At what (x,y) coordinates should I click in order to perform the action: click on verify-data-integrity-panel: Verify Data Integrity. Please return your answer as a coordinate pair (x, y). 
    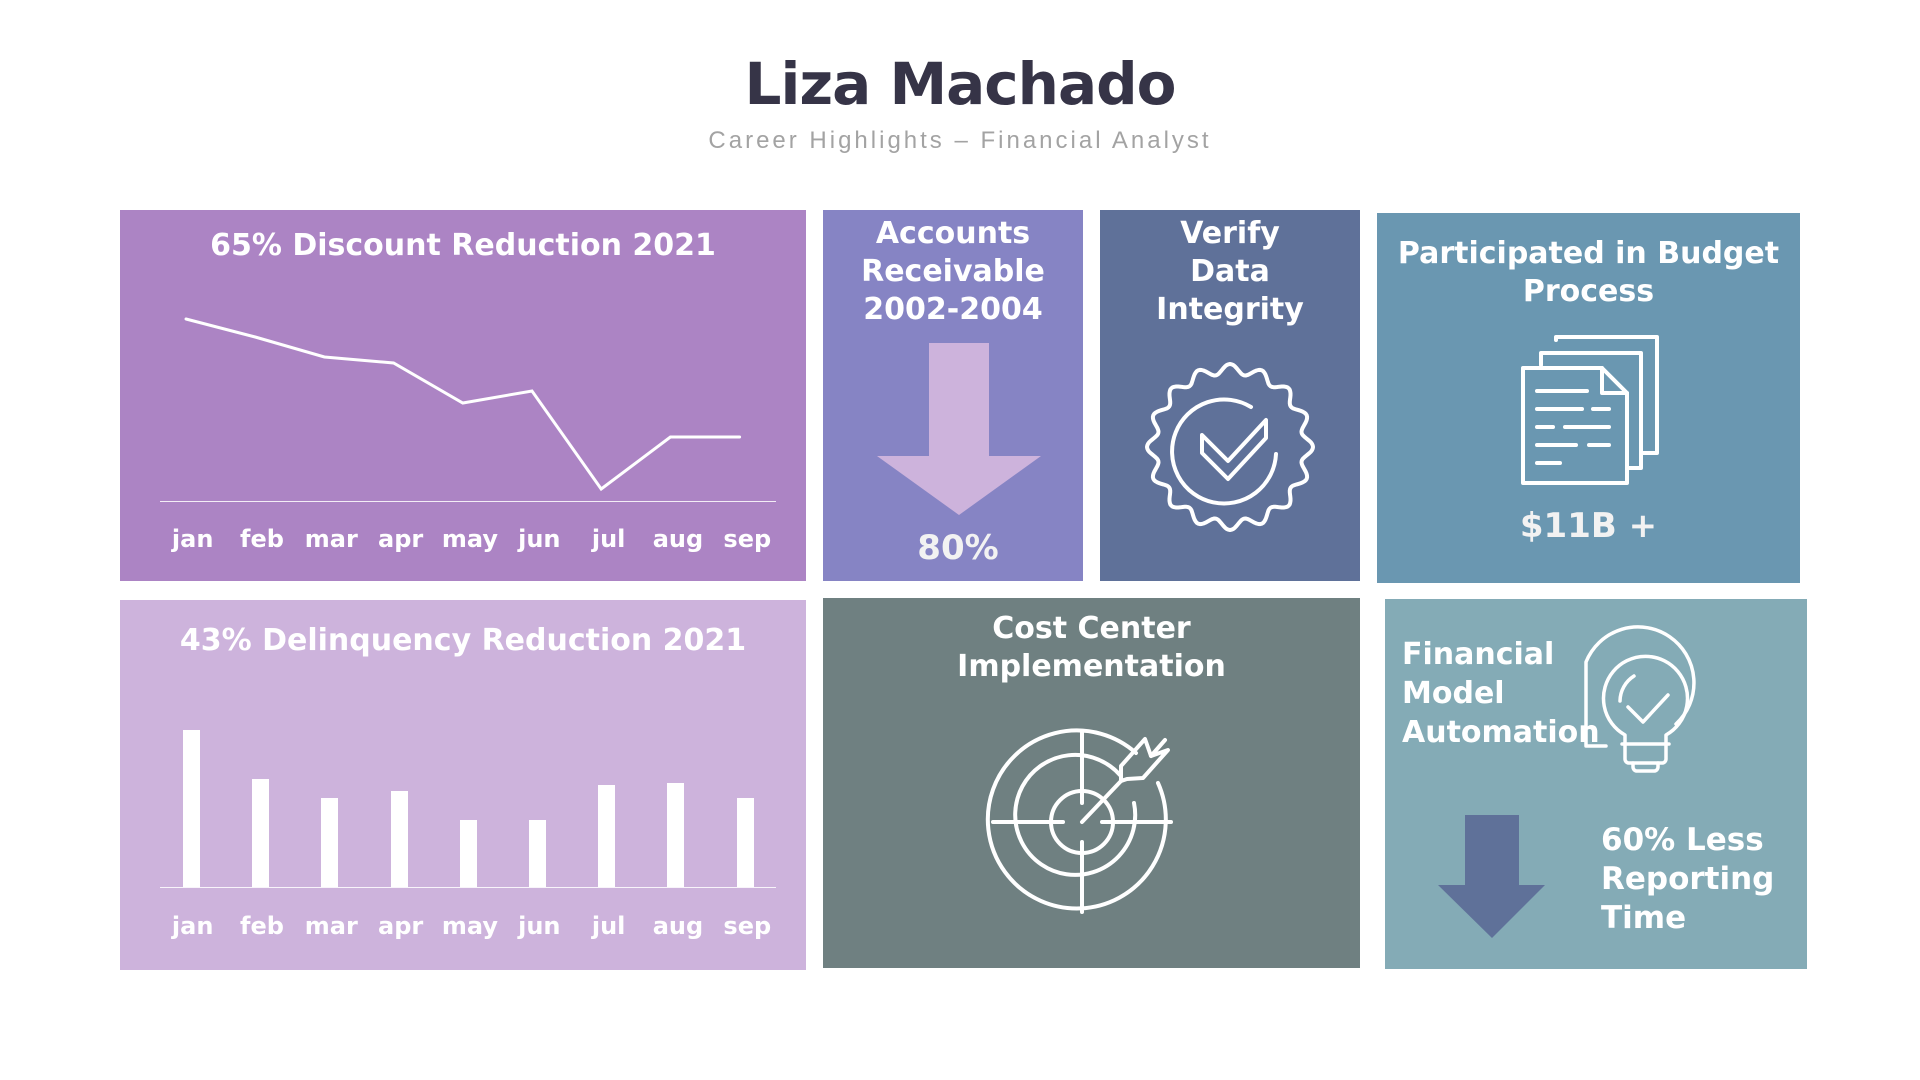
    Looking at the image, I should click on (1230, 395).